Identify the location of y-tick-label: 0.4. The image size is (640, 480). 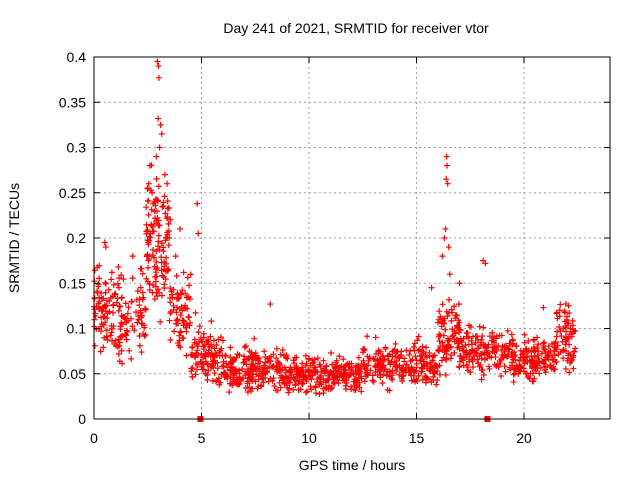
(77, 57).